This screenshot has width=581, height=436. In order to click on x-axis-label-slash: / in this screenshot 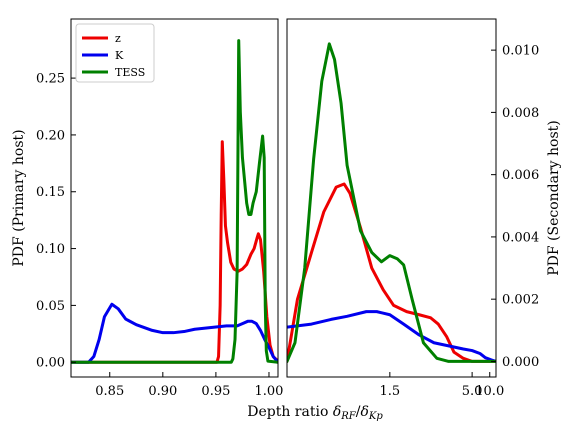, I will do `click(358, 412)`.